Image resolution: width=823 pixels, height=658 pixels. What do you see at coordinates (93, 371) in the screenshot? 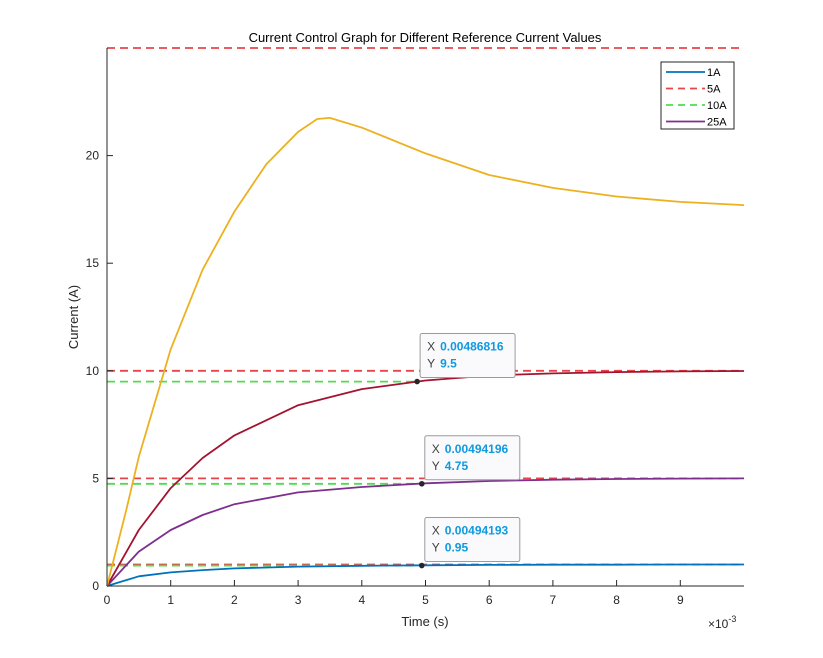
I see `y-tick-label: 10` at bounding box center [93, 371].